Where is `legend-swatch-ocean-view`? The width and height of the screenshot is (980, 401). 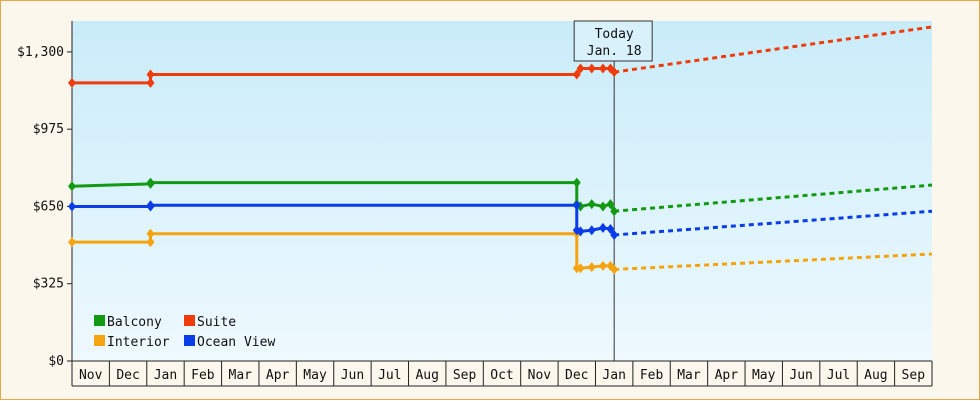
legend-swatch-ocean-view is located at coordinates (189, 340).